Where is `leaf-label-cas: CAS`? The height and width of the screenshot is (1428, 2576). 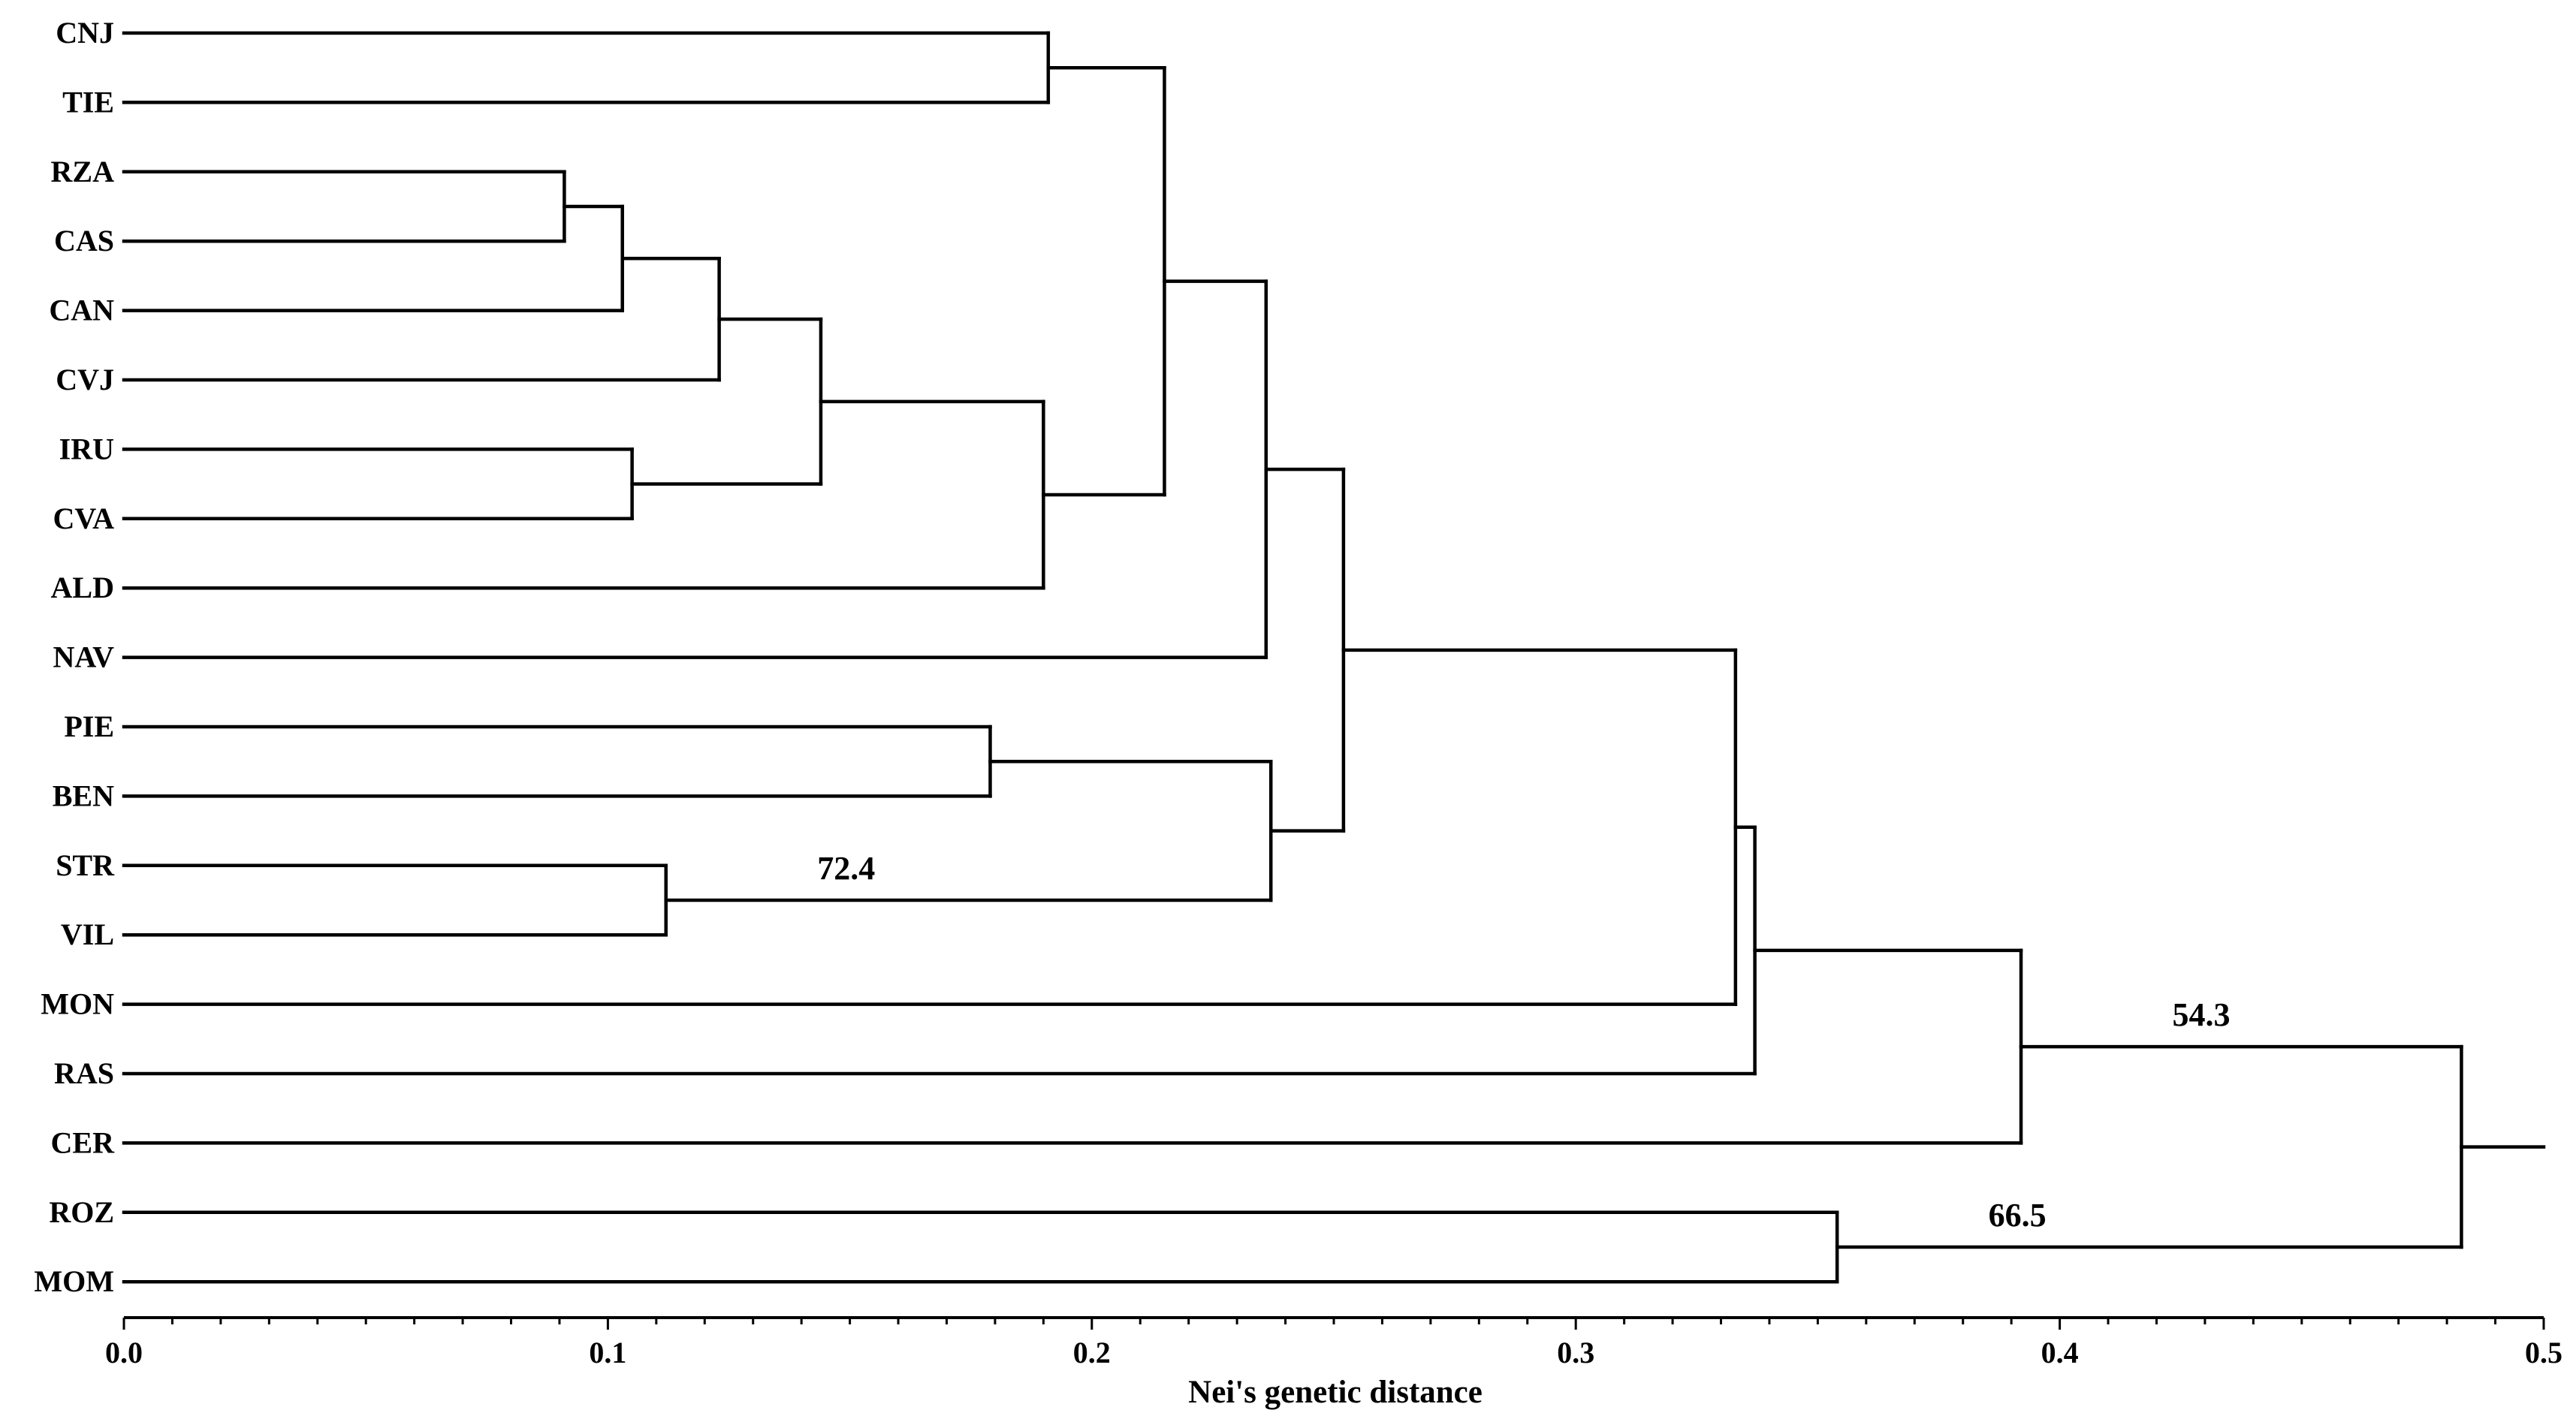 leaf-label-cas: CAS is located at coordinates (84, 241).